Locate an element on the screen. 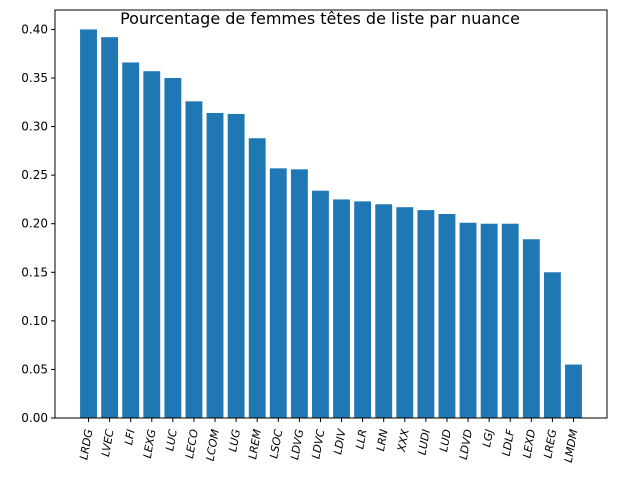  bar-lreg is located at coordinates (552, 345).